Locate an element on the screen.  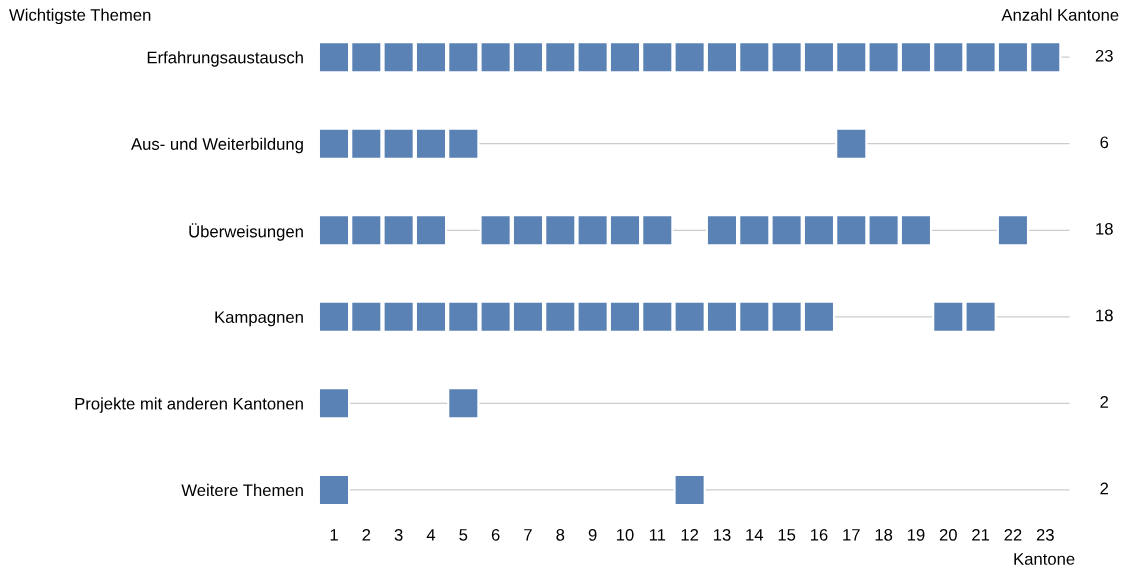
text: Wichtigste Themen is located at coordinates (80, 16).